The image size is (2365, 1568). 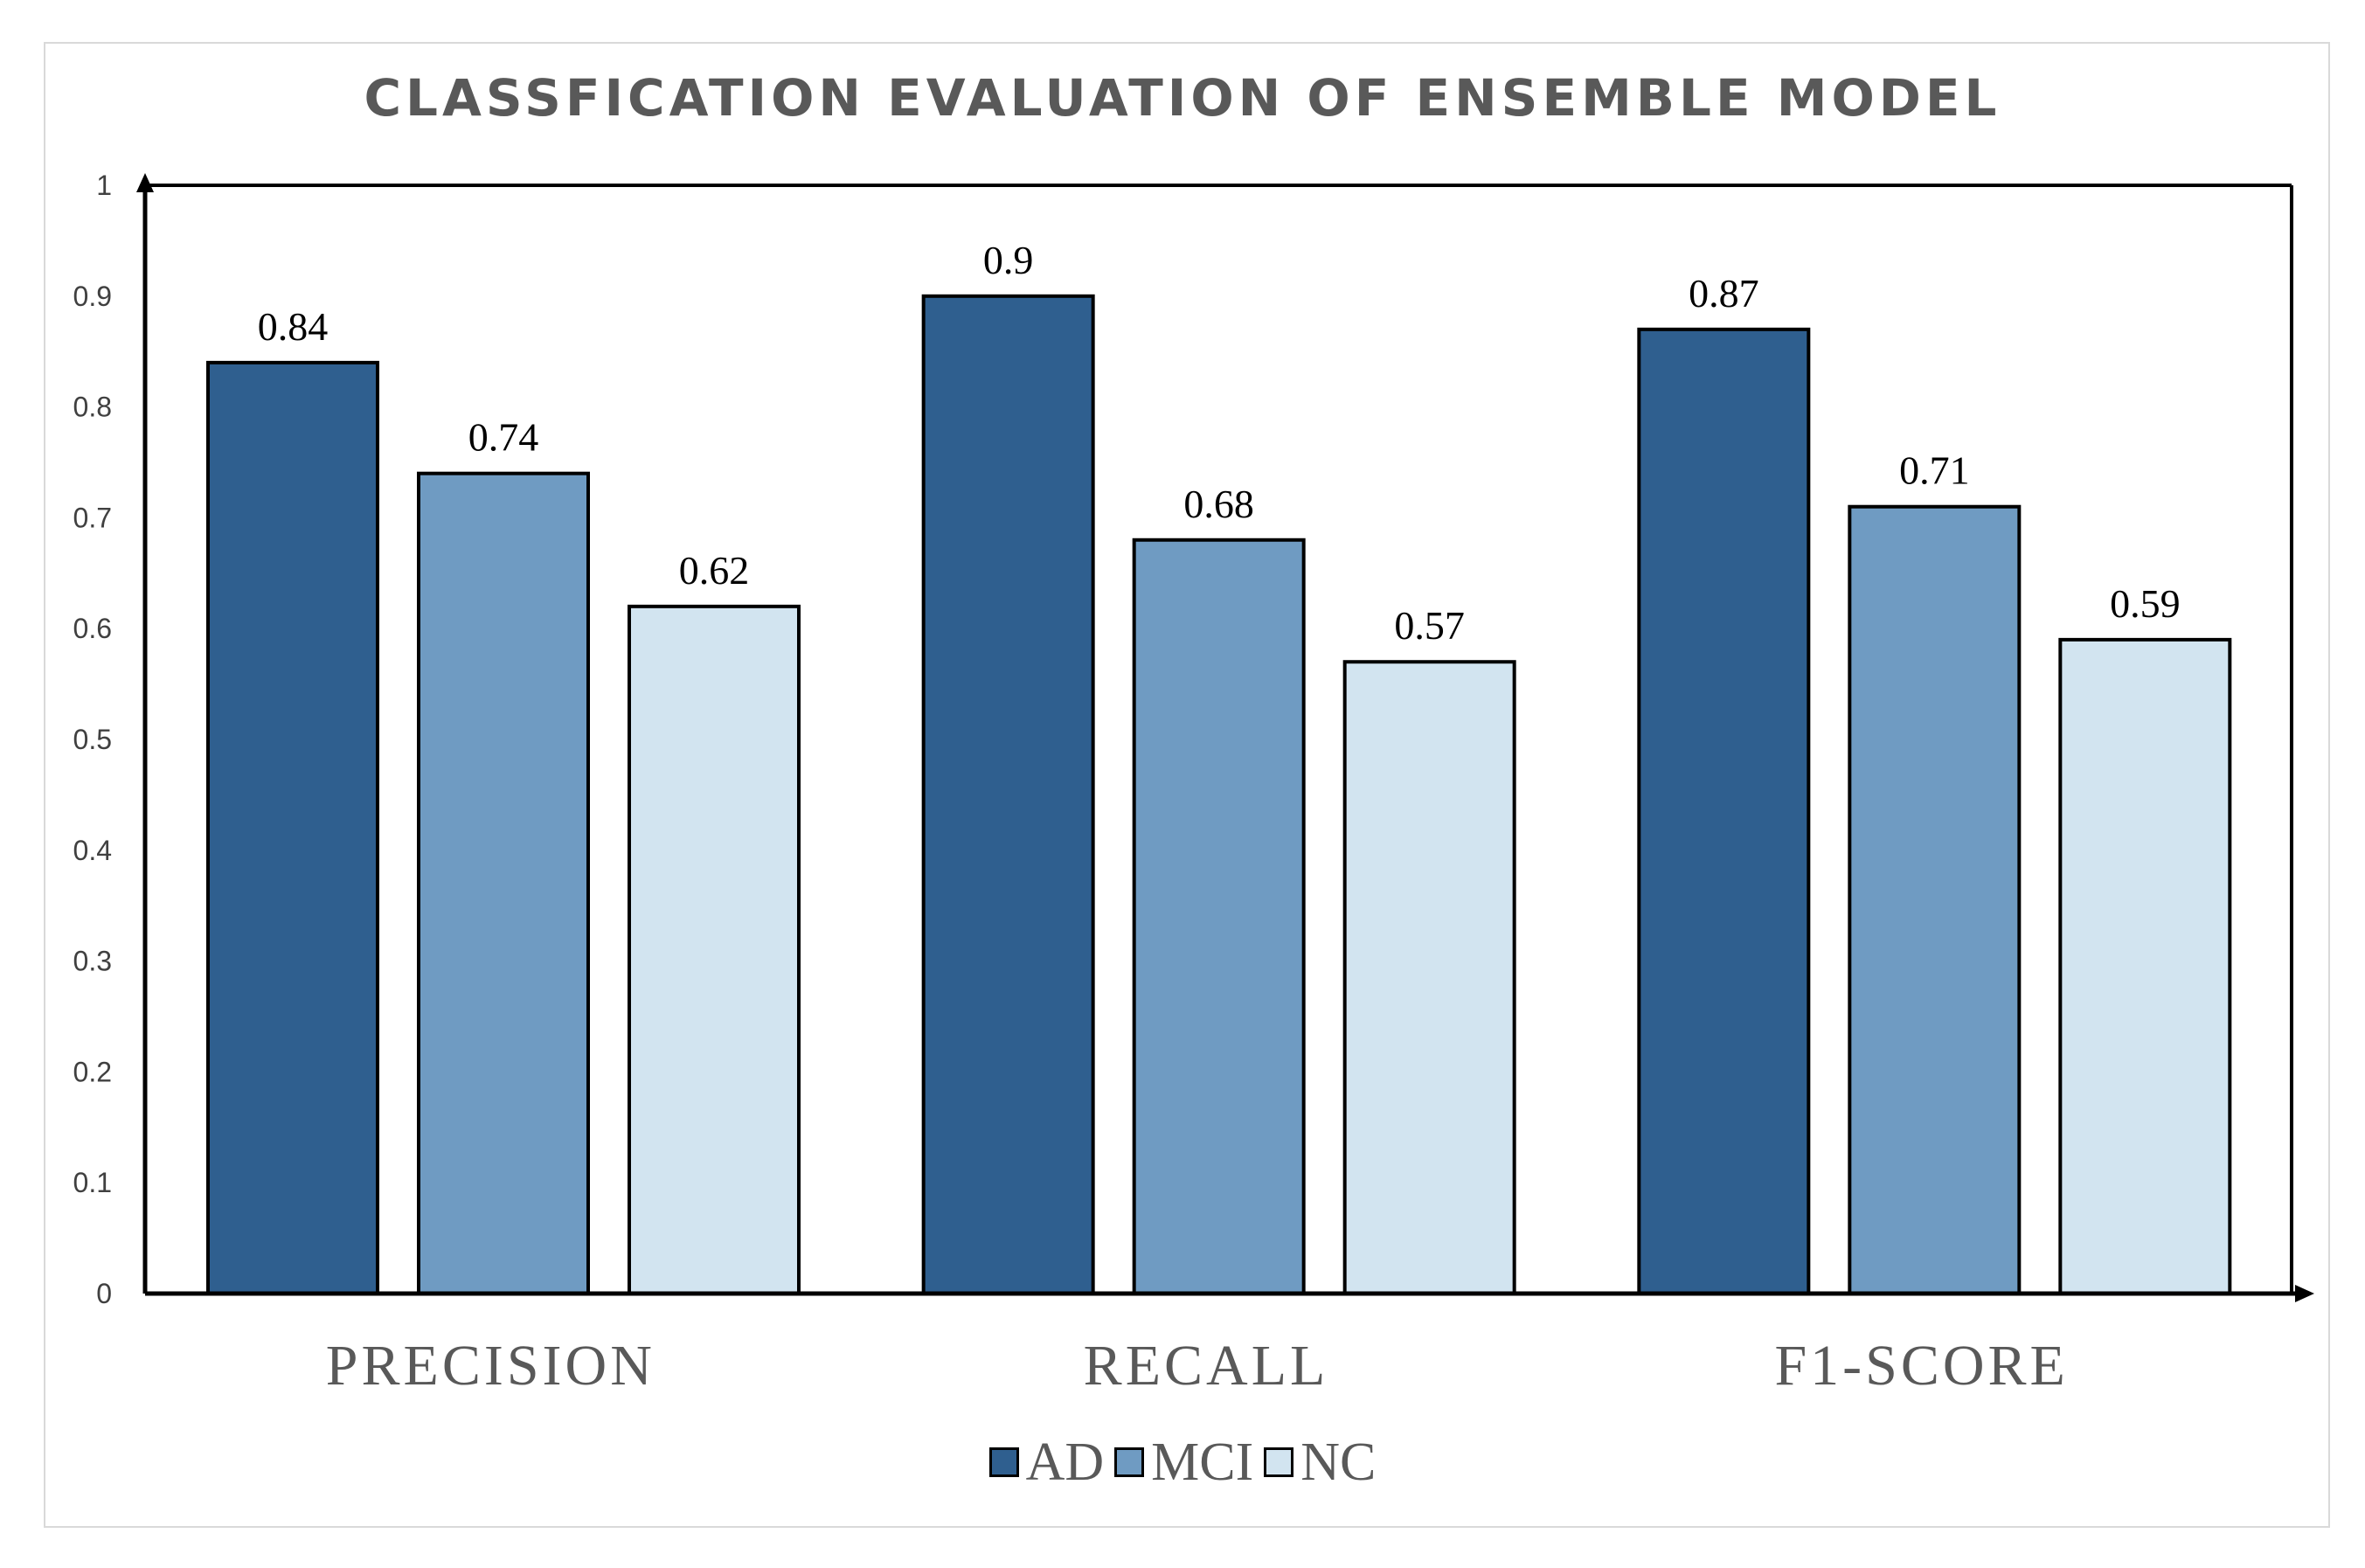 What do you see at coordinates (1724, 293) in the screenshot?
I see `data-label: 0.87` at bounding box center [1724, 293].